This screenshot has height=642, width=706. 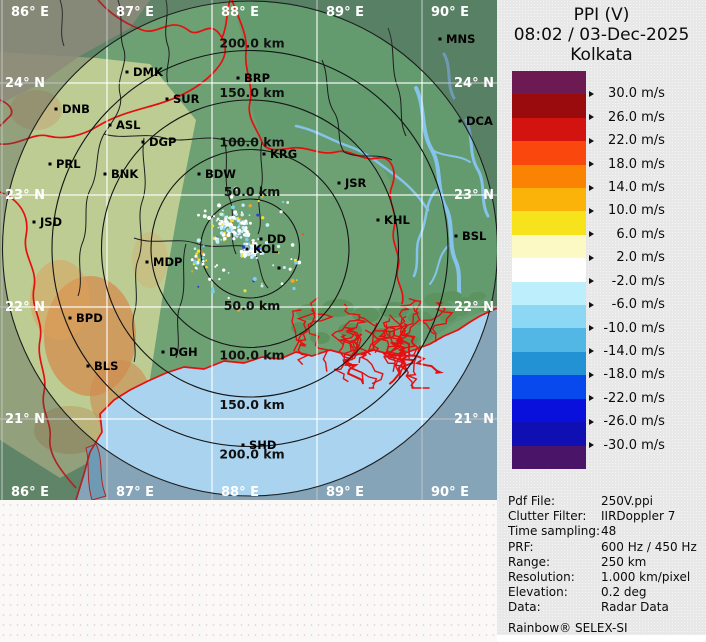 I want to click on station-marker-khl: KHL, so click(x=393, y=220).